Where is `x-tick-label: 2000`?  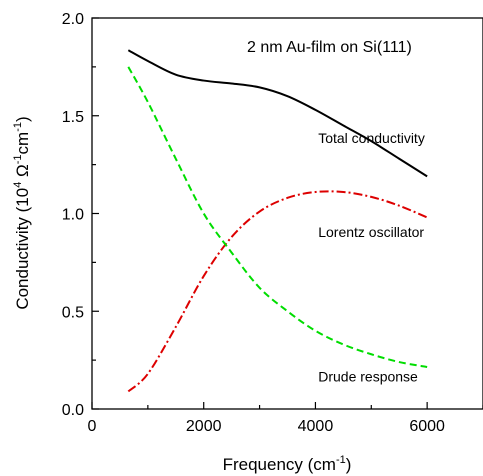 x-tick-label: 2000 is located at coordinates (204, 426).